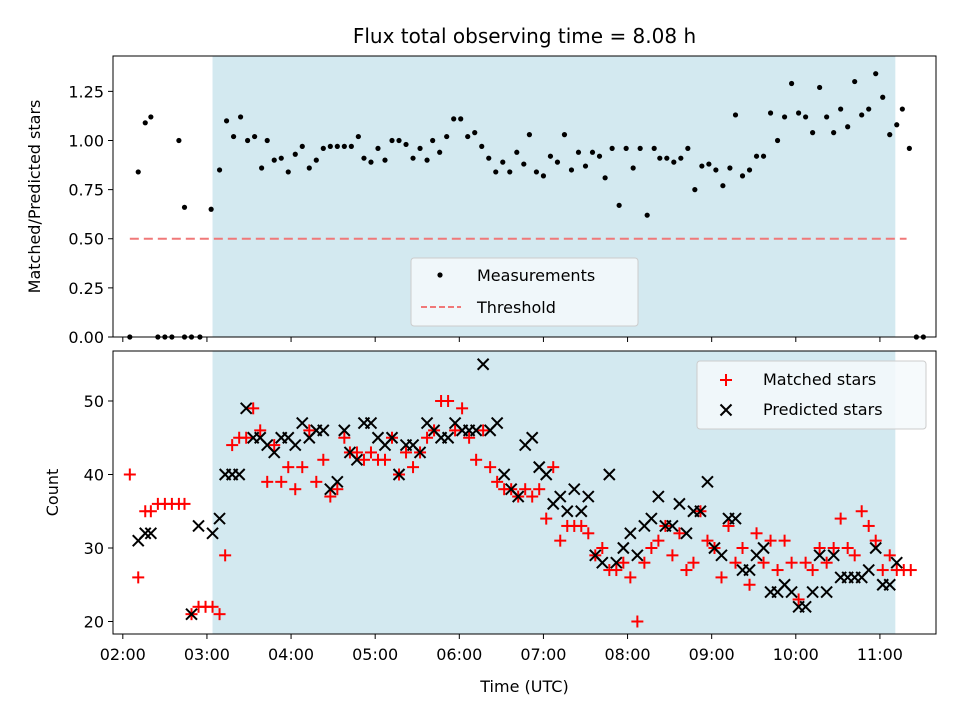 This screenshot has width=960, height=720. Describe the element at coordinates (811, 395) in the screenshot. I see `bottom-legend: Matched stars Predicted stars` at that location.